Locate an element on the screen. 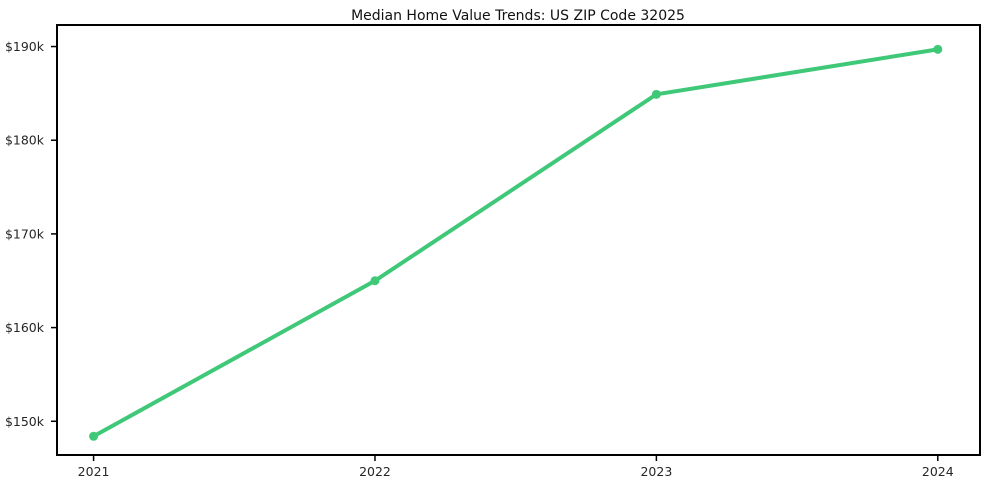 This screenshot has height=490, width=990. x-axis-tick-label: 2024 is located at coordinates (938, 471).